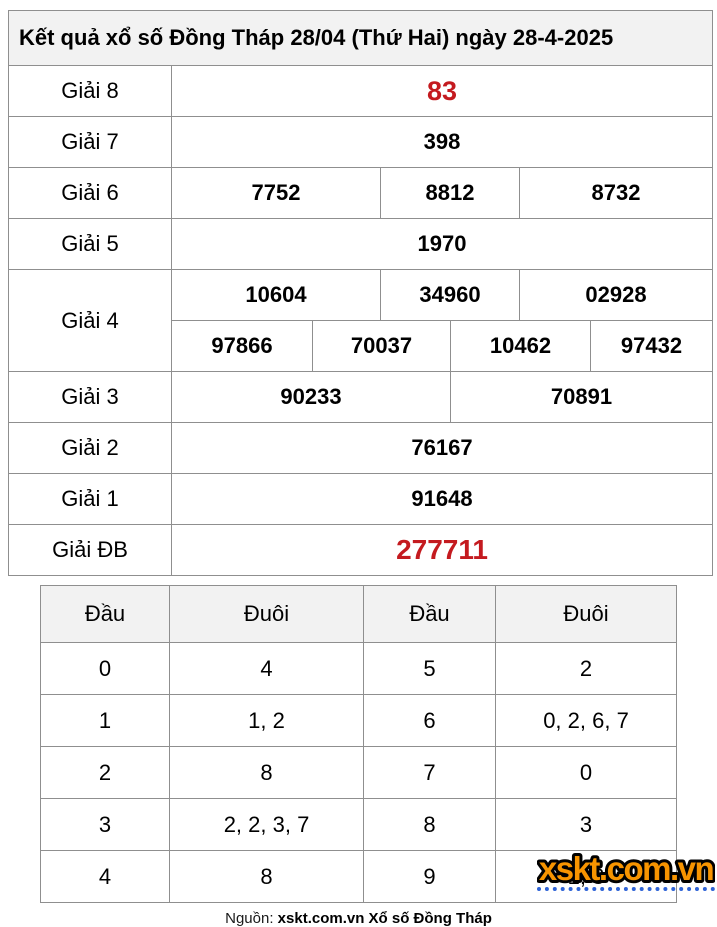  Describe the element at coordinates (266, 824) in the screenshot. I see `summary-cell: 2, 2, 3, 7` at that location.